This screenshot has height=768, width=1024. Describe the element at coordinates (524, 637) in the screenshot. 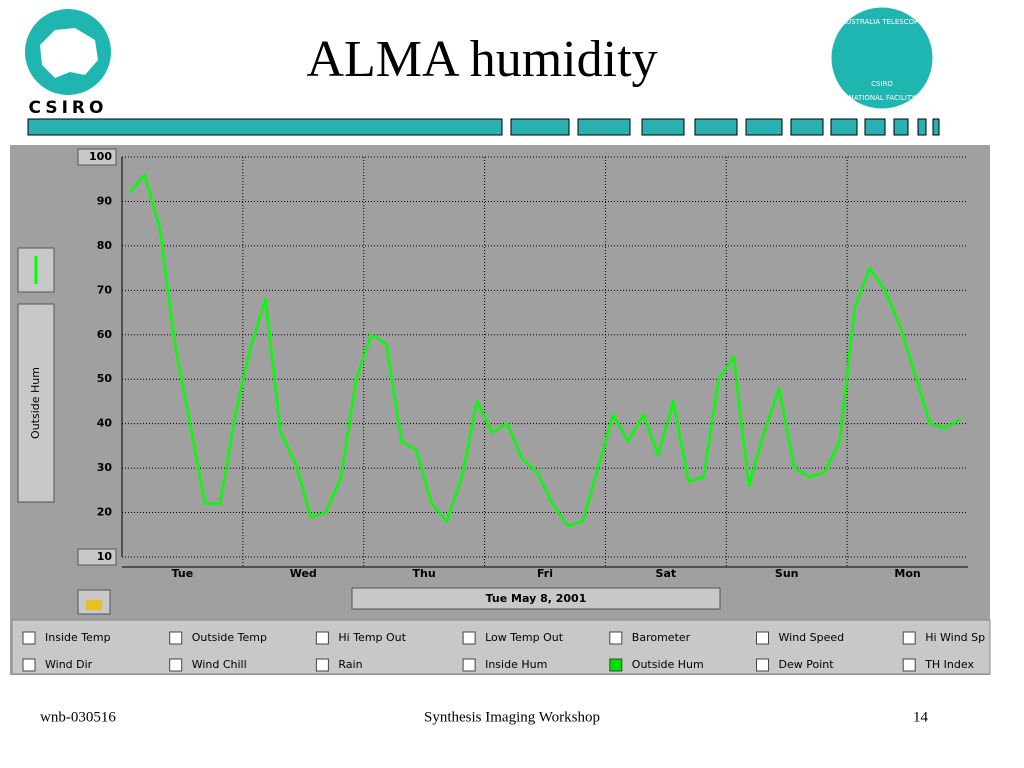

I see `checkbox-label: Low Temp Out` at that location.